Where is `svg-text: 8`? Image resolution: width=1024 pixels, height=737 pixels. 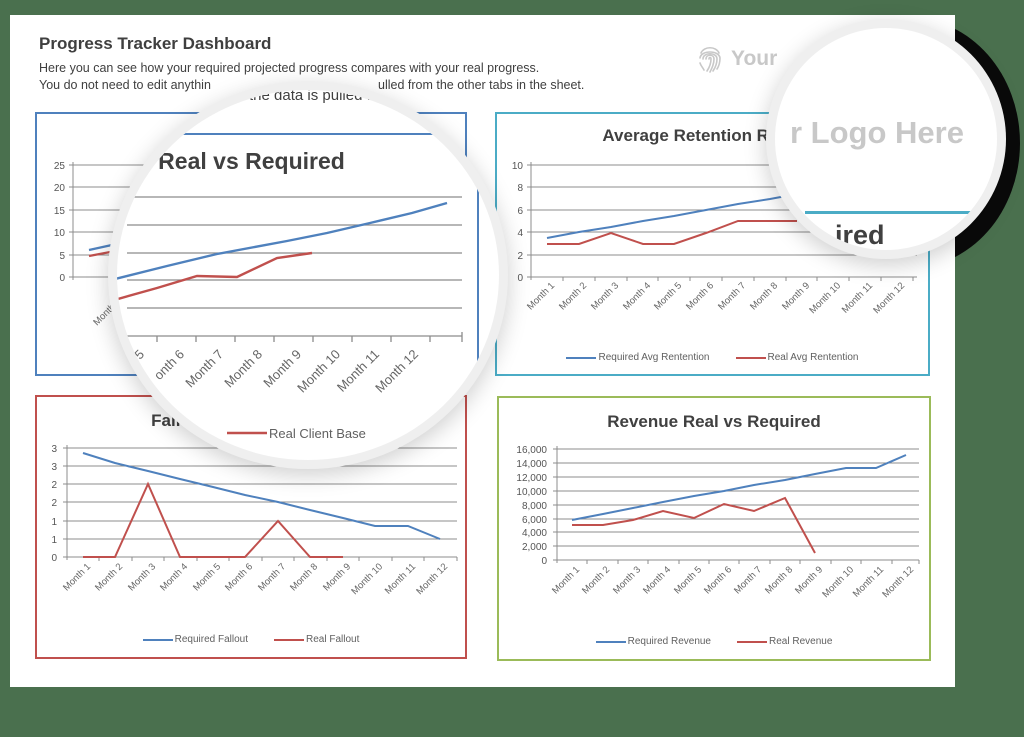 svg-text: 8 is located at coordinates (520, 188).